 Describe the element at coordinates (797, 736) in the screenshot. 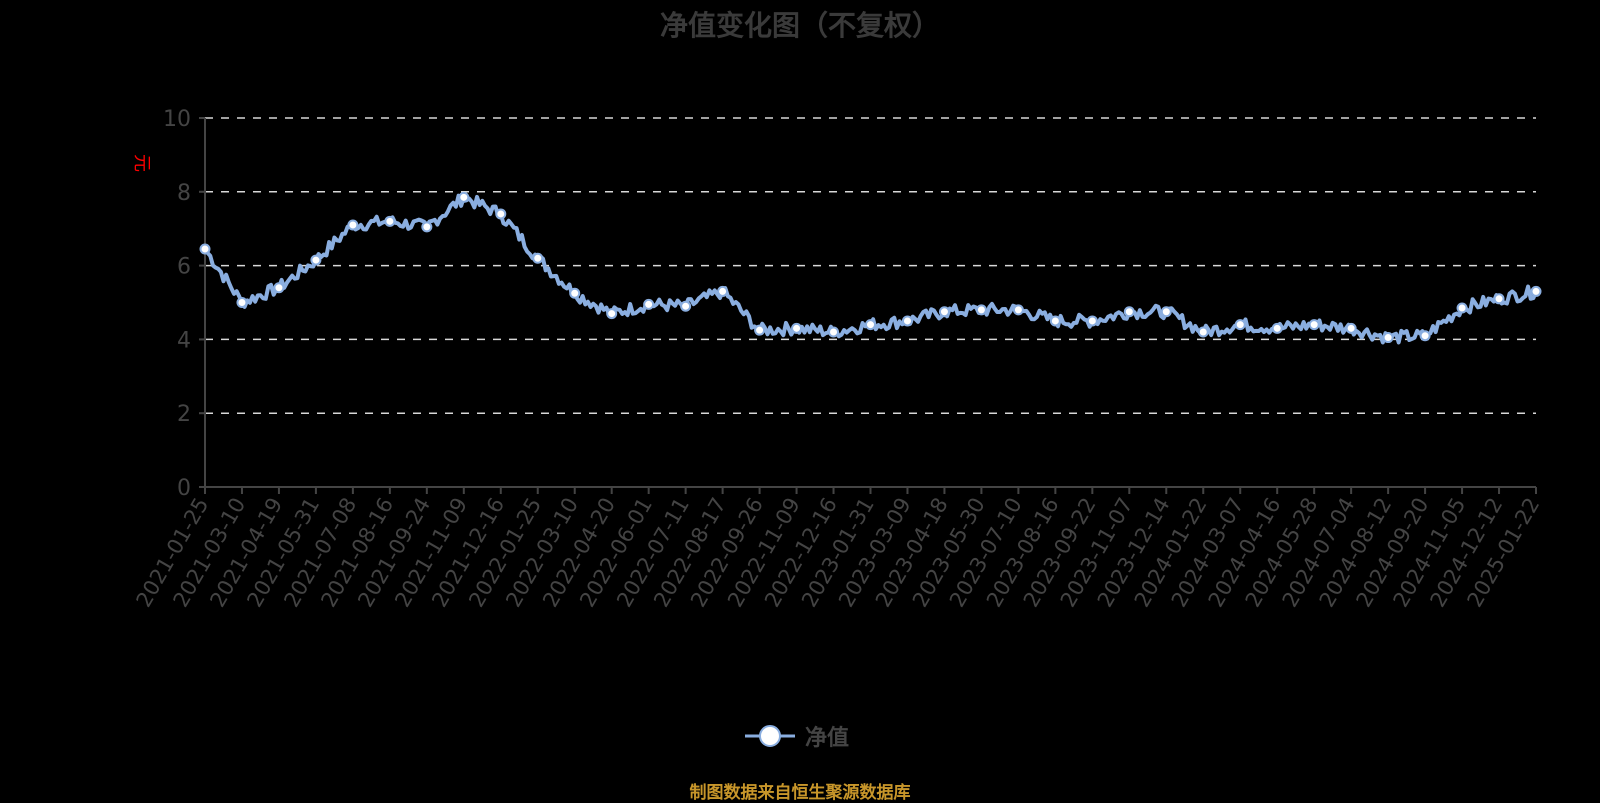

I see `legend: 净值` at that location.